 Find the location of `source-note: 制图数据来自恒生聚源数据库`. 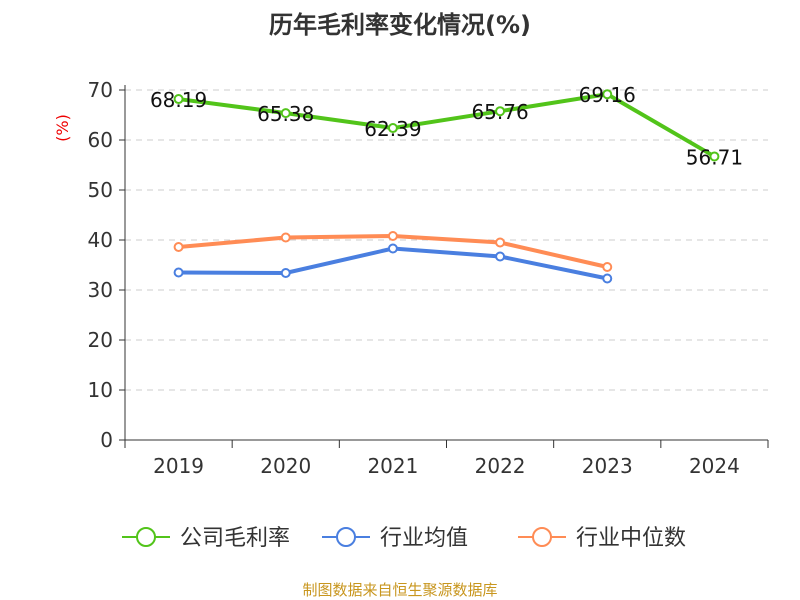

source-note: 制图数据来自恒生聚源数据库 is located at coordinates (399, 590).